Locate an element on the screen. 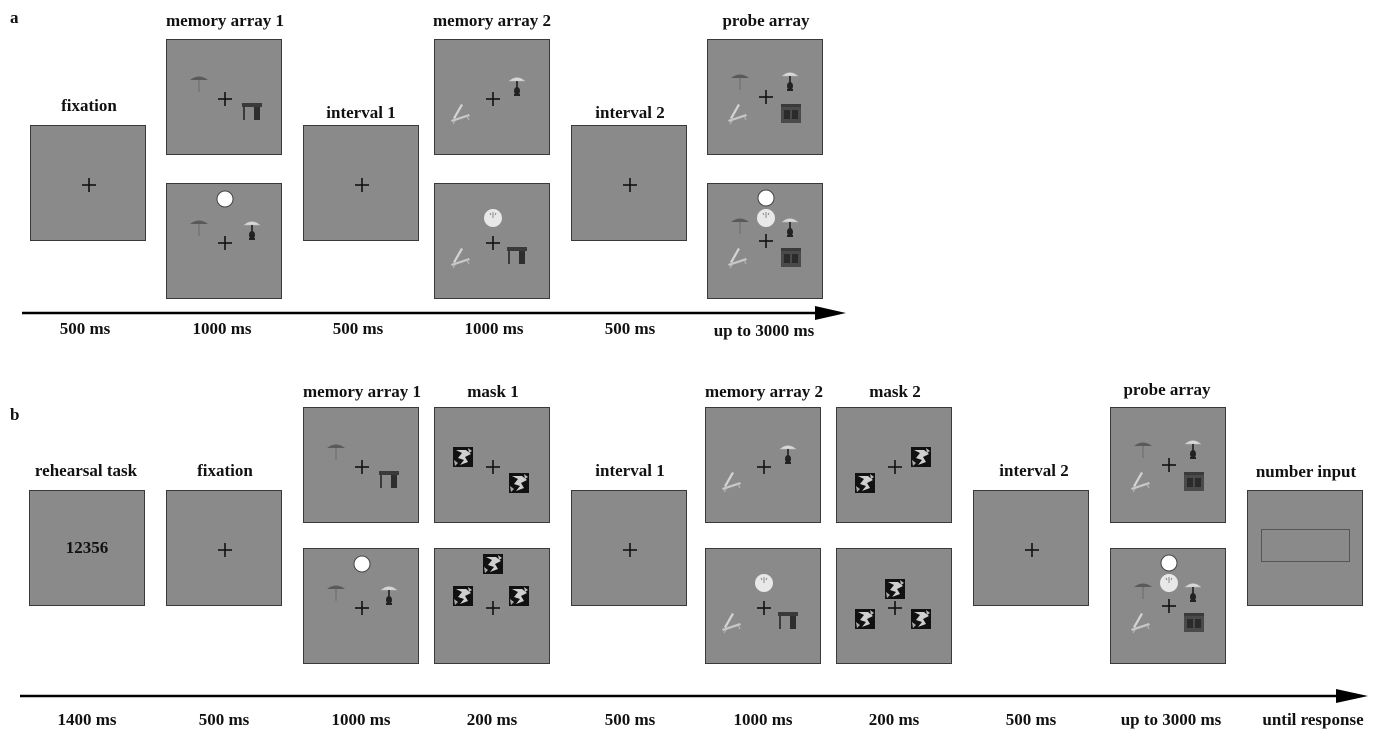  duration-b-3: 1000 ms is located at coordinates (361, 719).